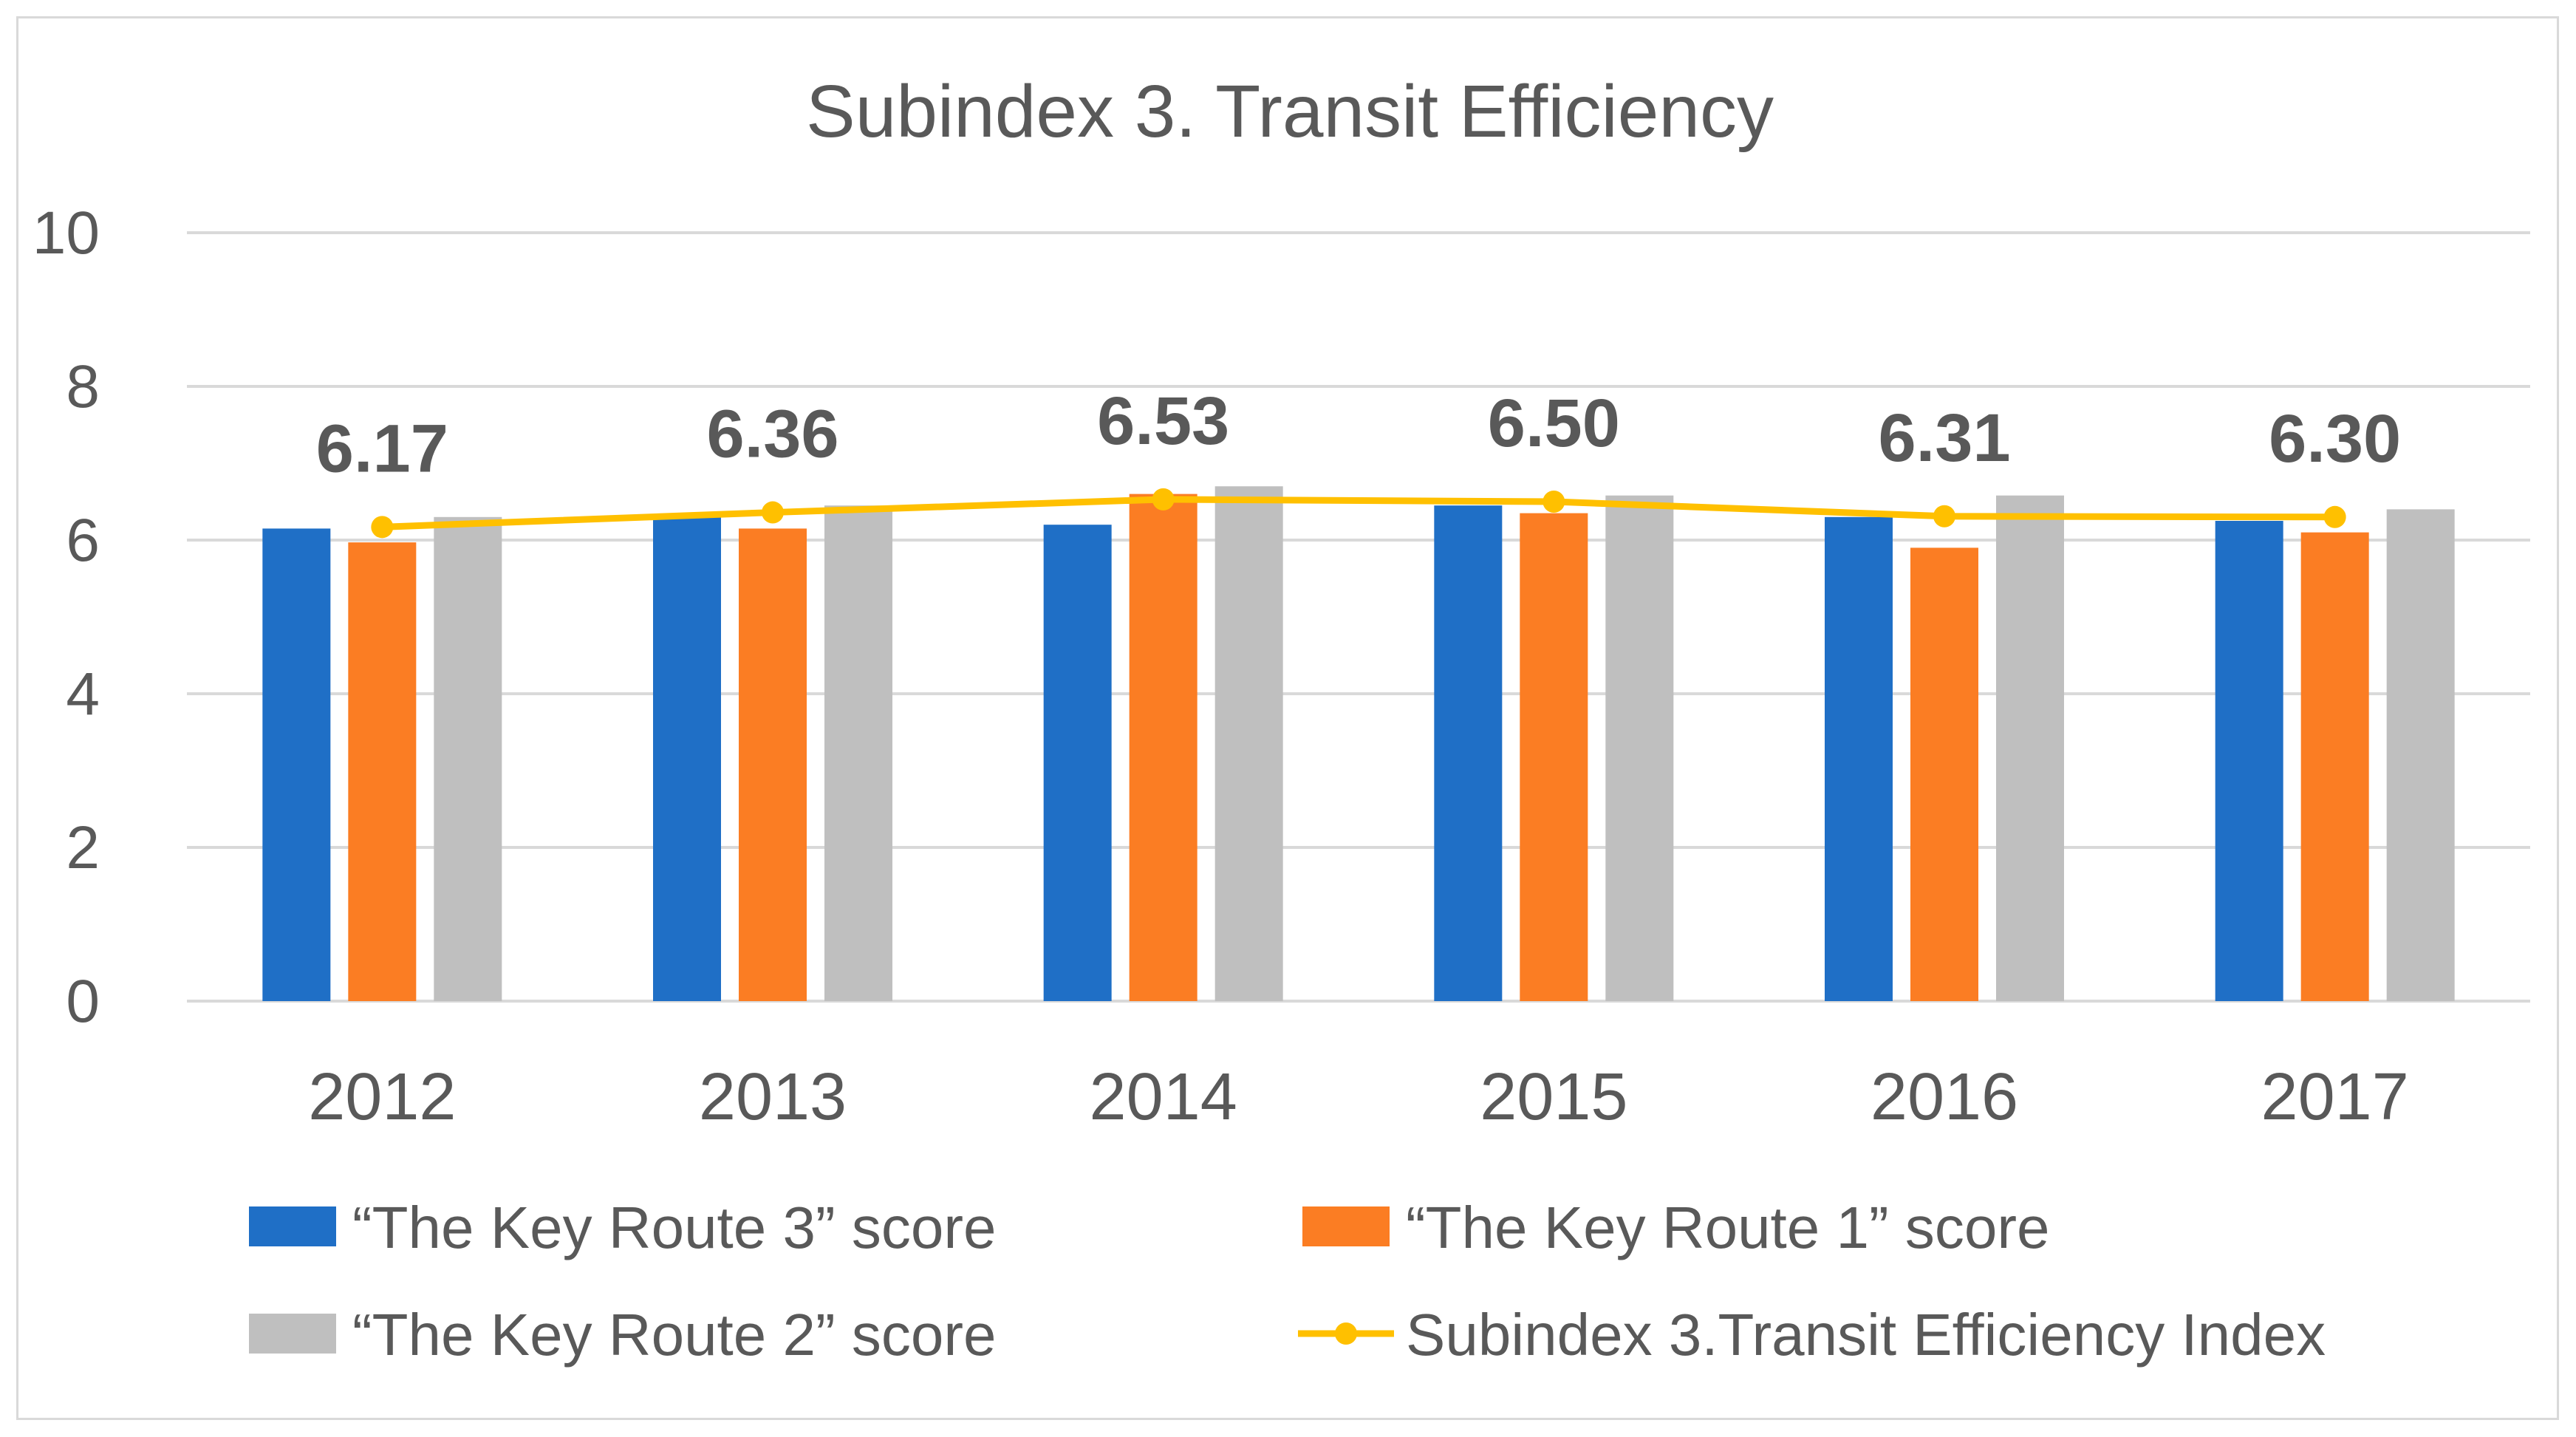  I want to click on legend-label: “The Key Route 1” score, so click(1728, 1227).